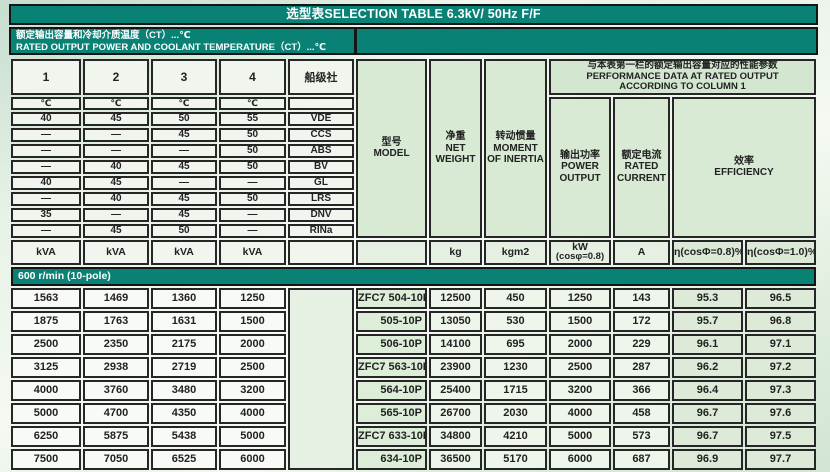 The height and width of the screenshot is (472, 830). I want to click on power-output-value: 6000, so click(580, 459).